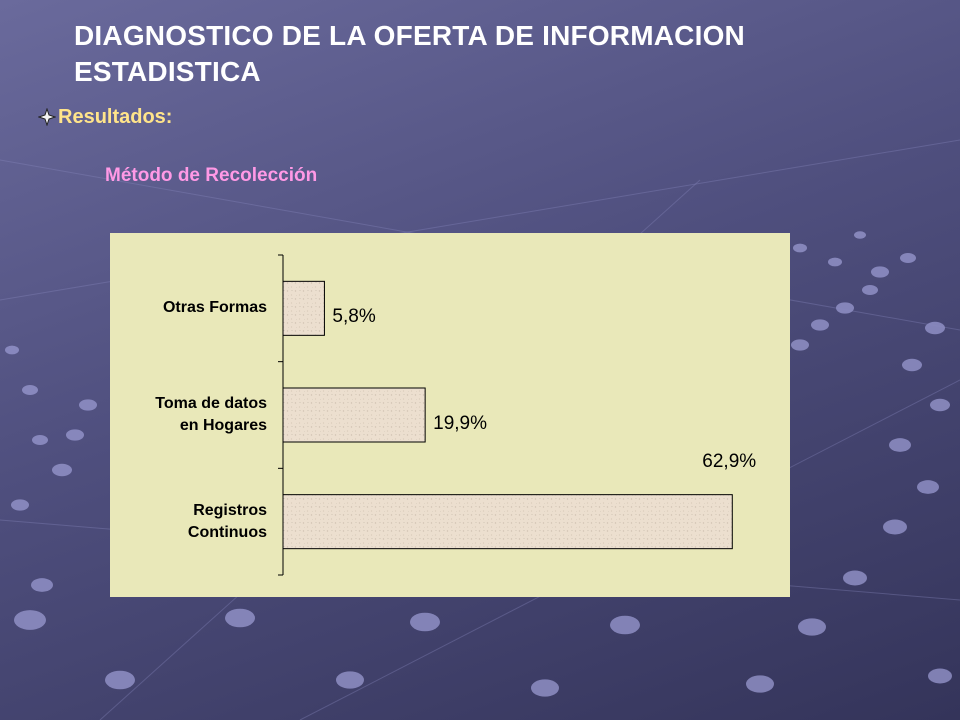 The image size is (960, 720). I want to click on results-bullet-label: Resultados:, so click(115, 116).